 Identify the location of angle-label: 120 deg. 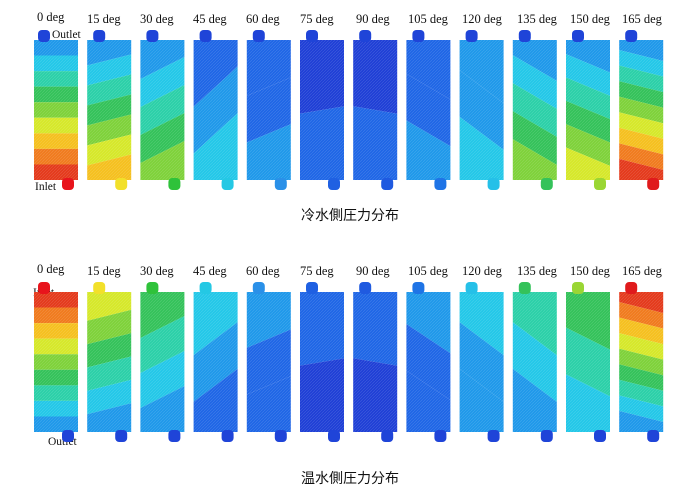
(482, 271).